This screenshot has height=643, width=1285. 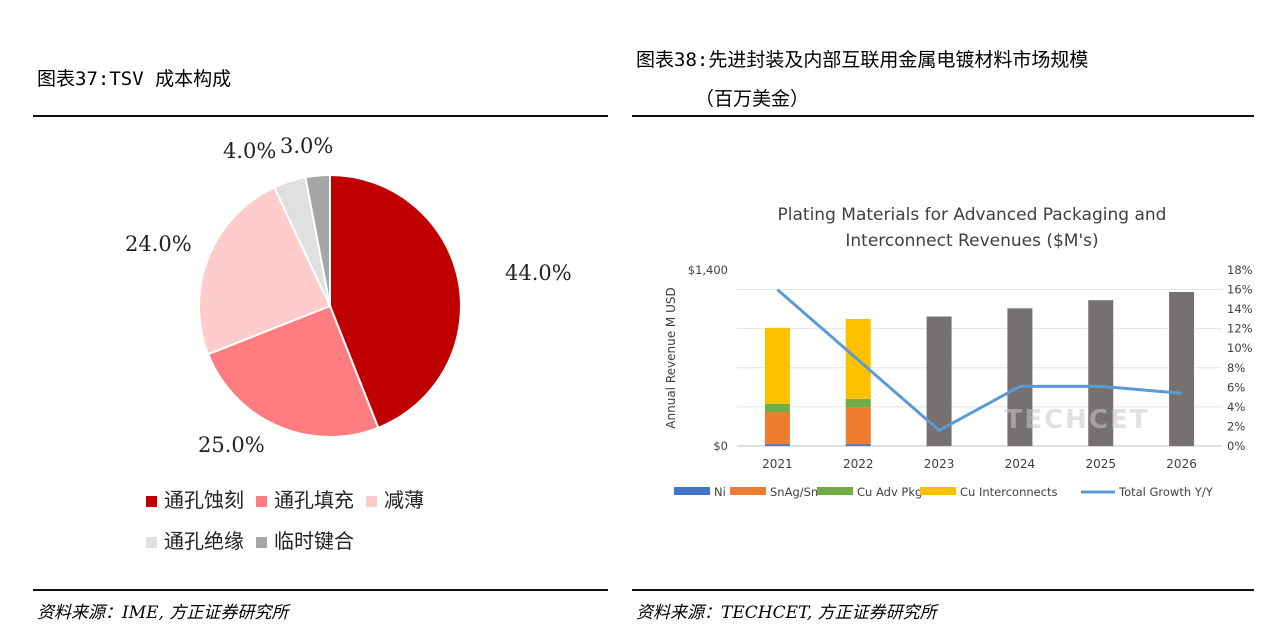 I want to click on x-tick-label: 2026, so click(x=1181, y=464).